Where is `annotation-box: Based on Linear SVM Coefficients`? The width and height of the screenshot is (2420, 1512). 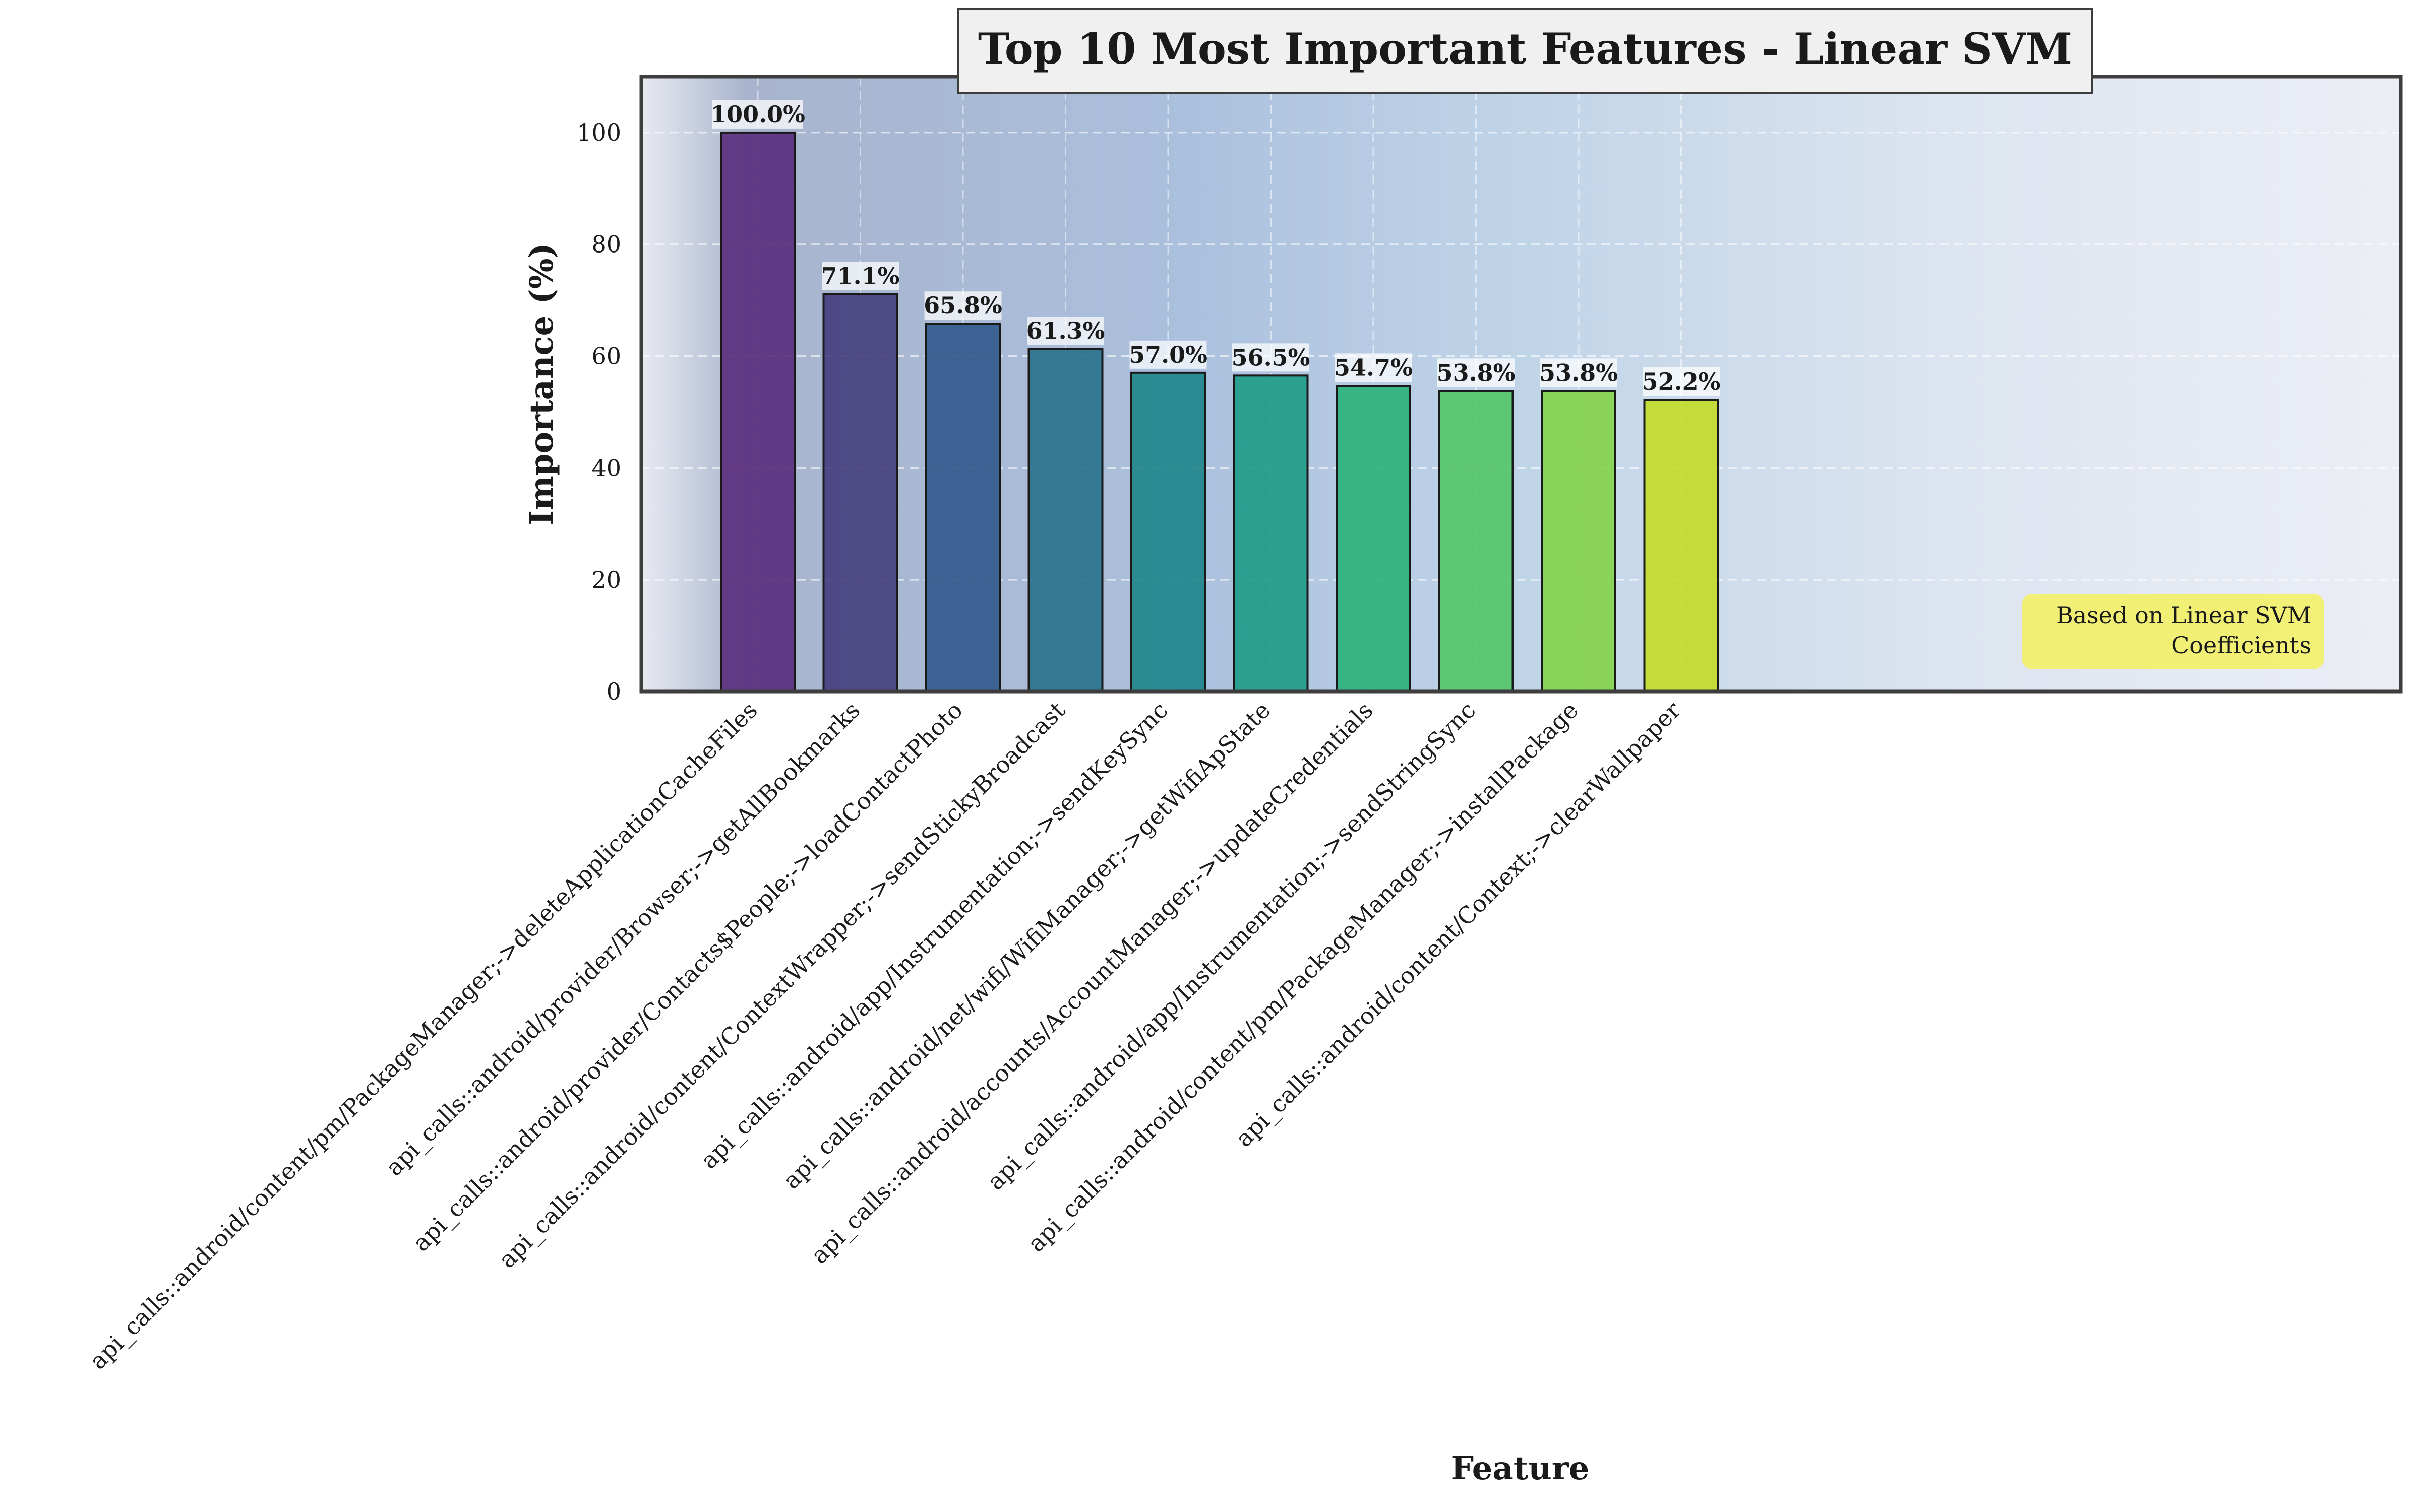
annotation-box: Based on Linear SVM Coefficients is located at coordinates (2173, 632).